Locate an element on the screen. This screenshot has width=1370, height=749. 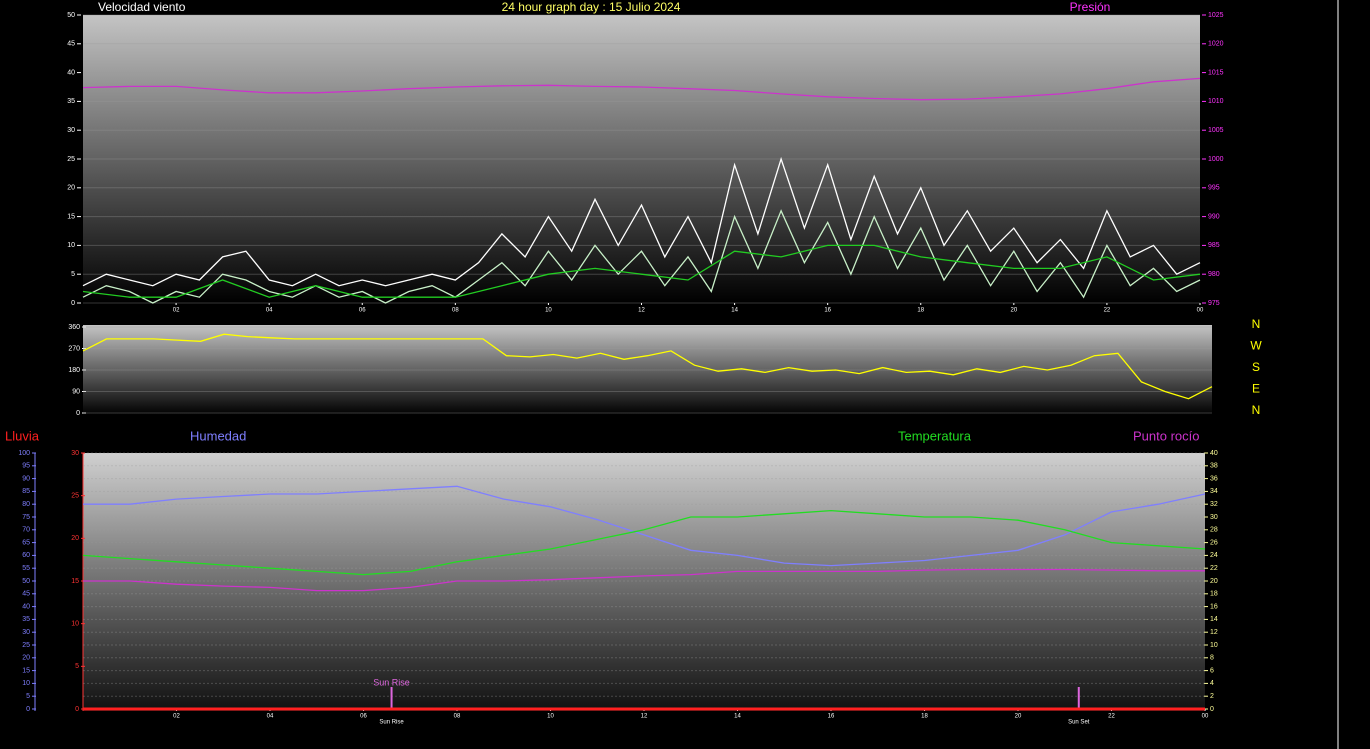
chart-title: 24 hour graph day : 15 Julio 2024 is located at coordinates (591, 7).